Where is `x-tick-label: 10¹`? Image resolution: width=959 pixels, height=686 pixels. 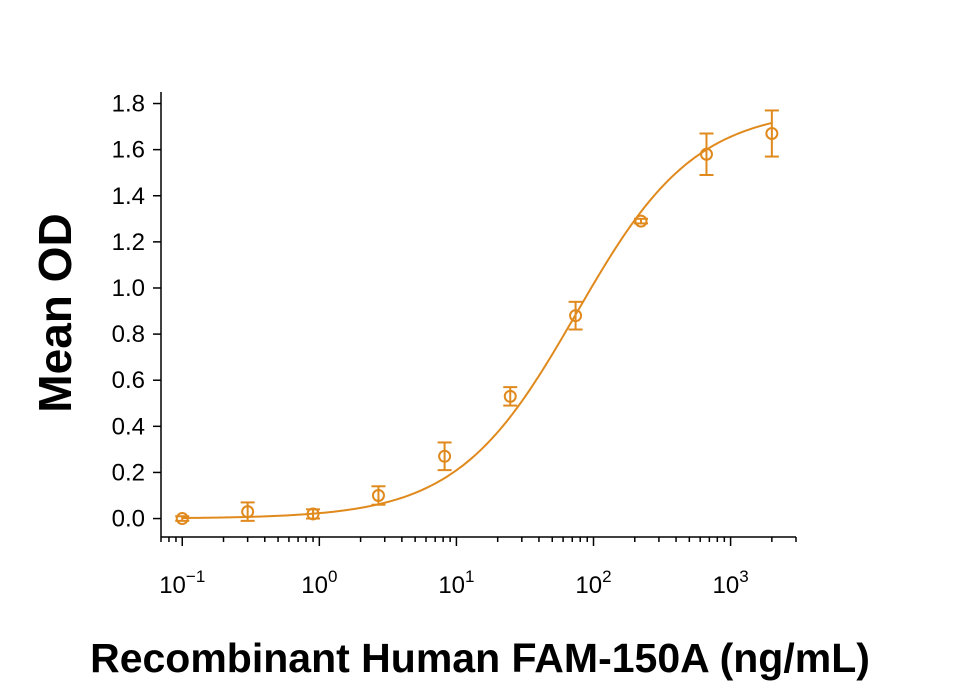
x-tick-label: 10¹ is located at coordinates (456, 583).